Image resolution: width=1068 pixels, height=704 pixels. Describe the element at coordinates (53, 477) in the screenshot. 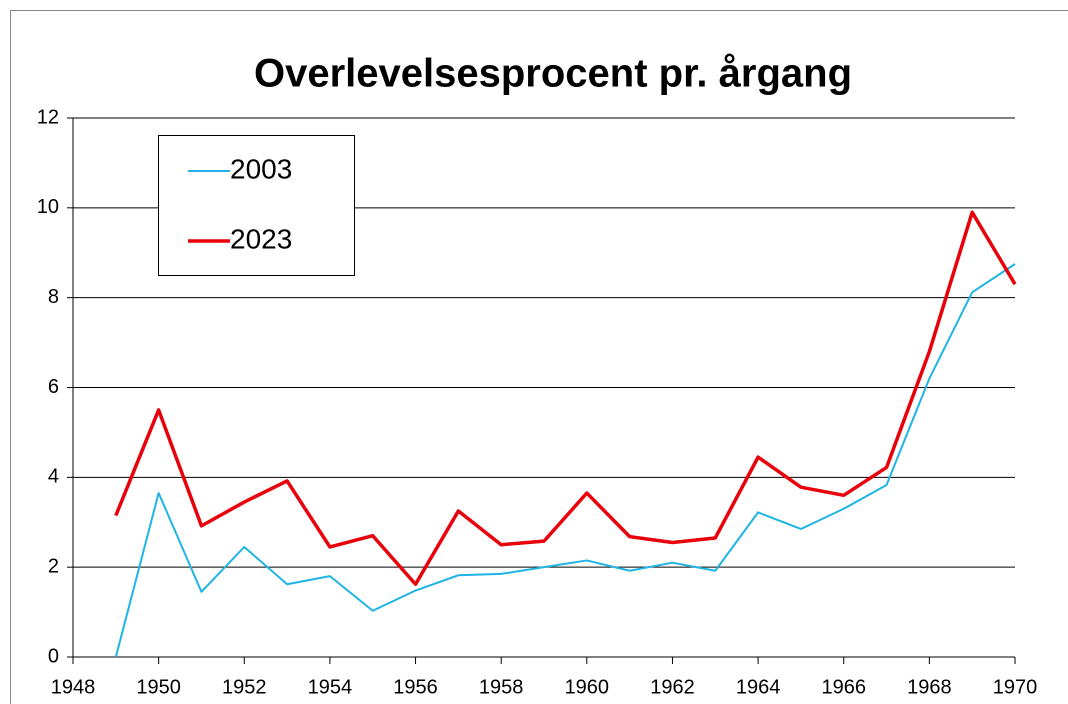

I see `y-tick-label: 4` at that location.